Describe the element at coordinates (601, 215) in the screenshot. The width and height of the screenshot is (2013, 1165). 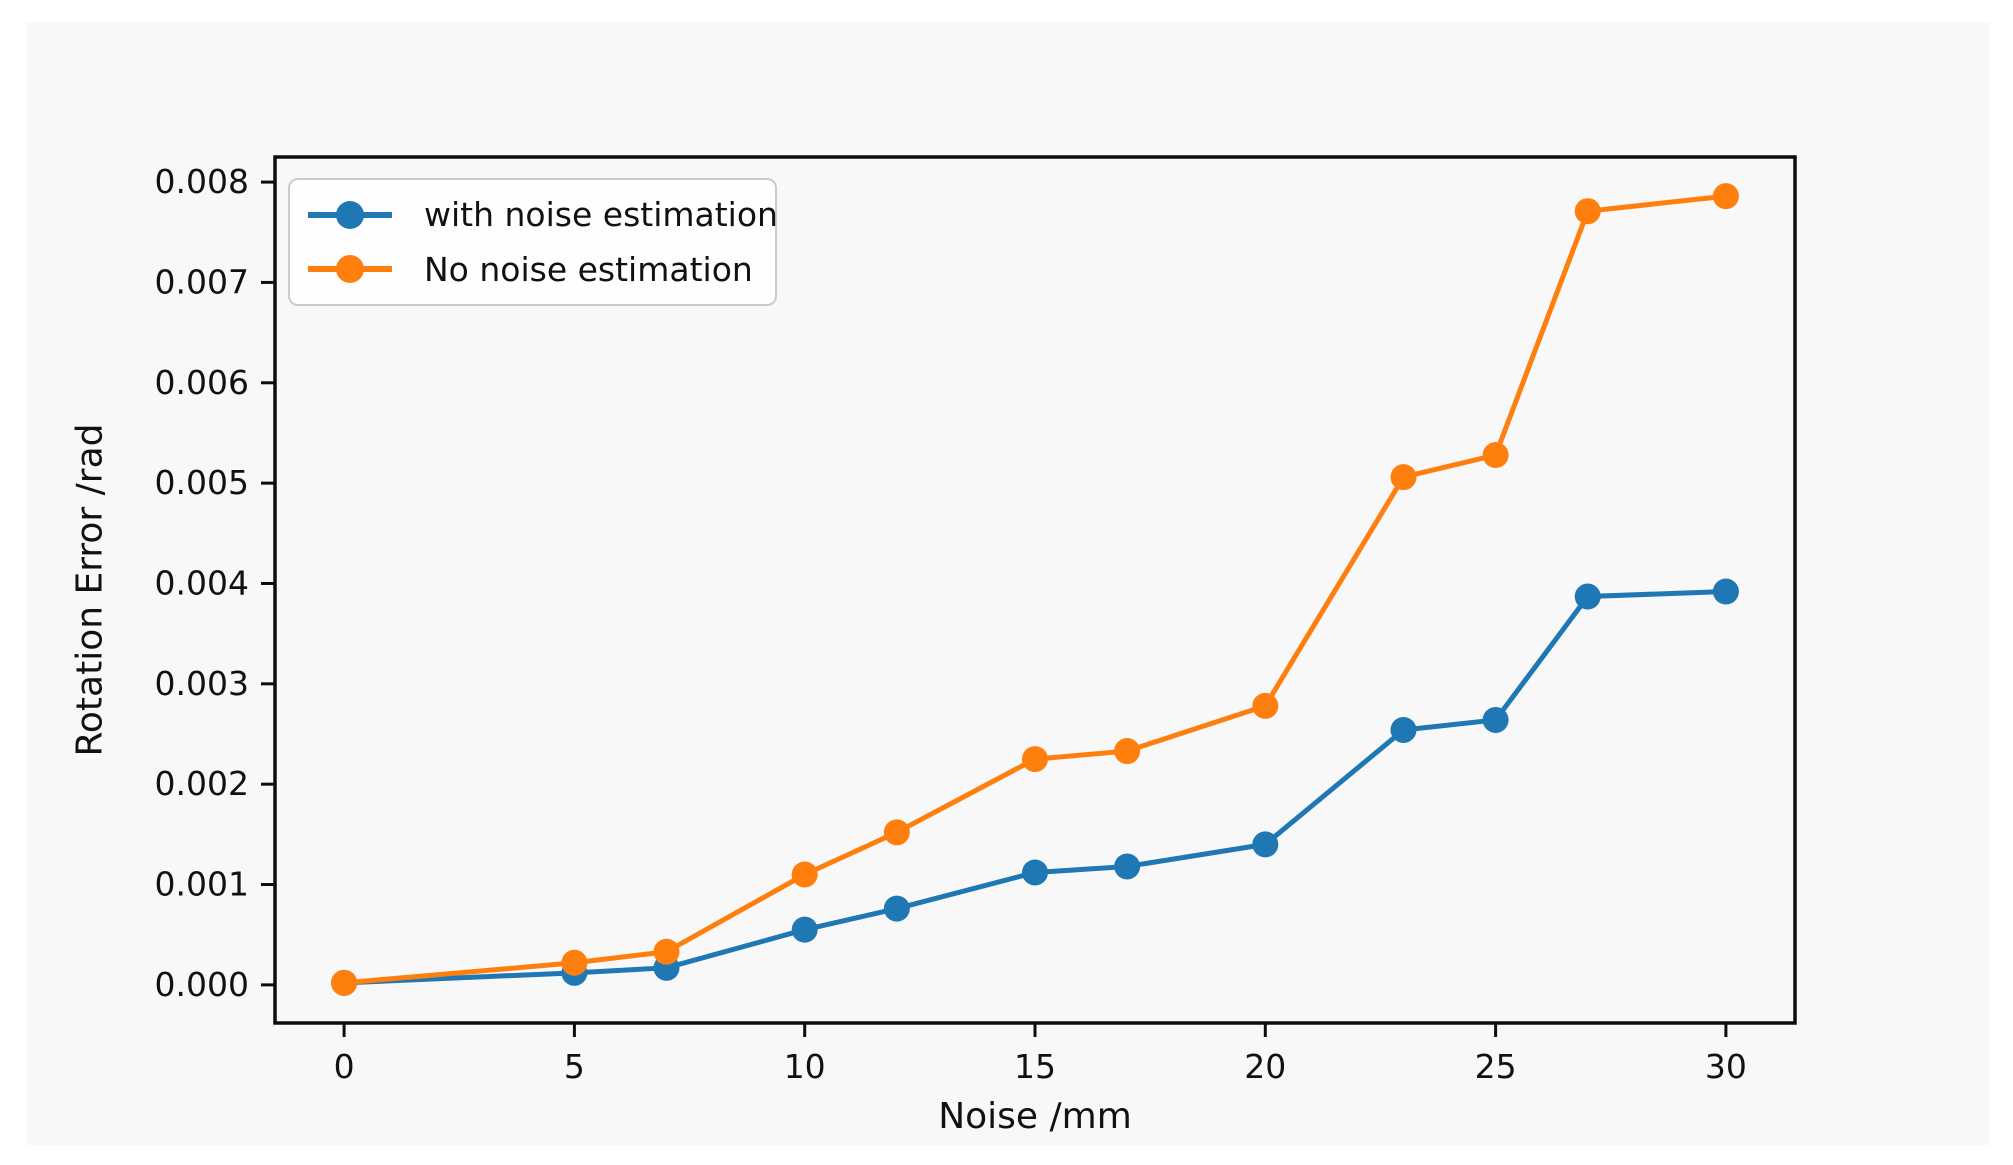
I see `legend-label: with noise estimation` at that location.